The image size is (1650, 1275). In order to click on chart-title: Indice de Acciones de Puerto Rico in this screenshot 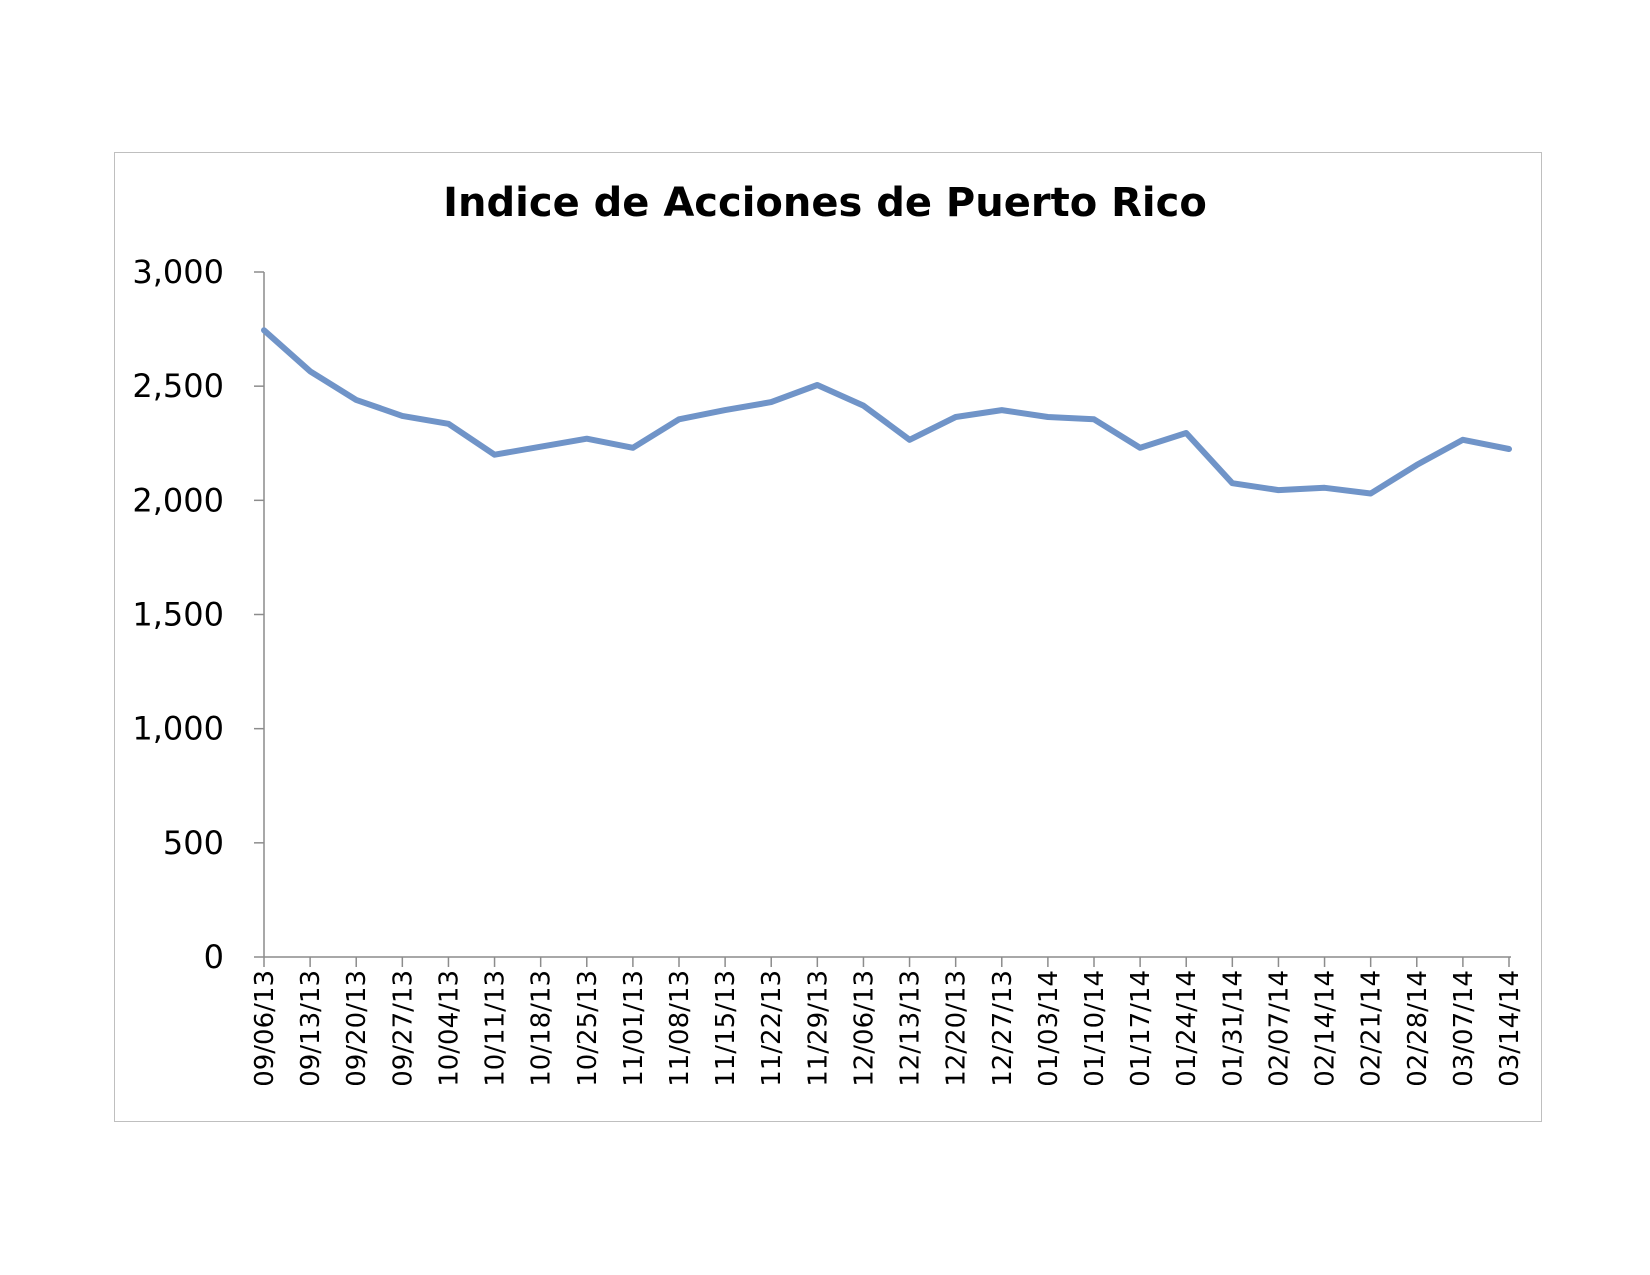, I will do `click(825, 203)`.